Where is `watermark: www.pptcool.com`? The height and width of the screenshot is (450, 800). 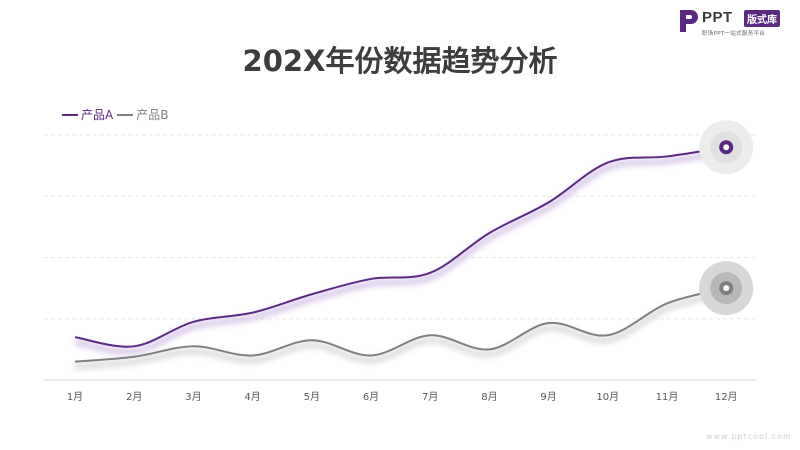 watermark: www.pptcool.com is located at coordinates (749, 436).